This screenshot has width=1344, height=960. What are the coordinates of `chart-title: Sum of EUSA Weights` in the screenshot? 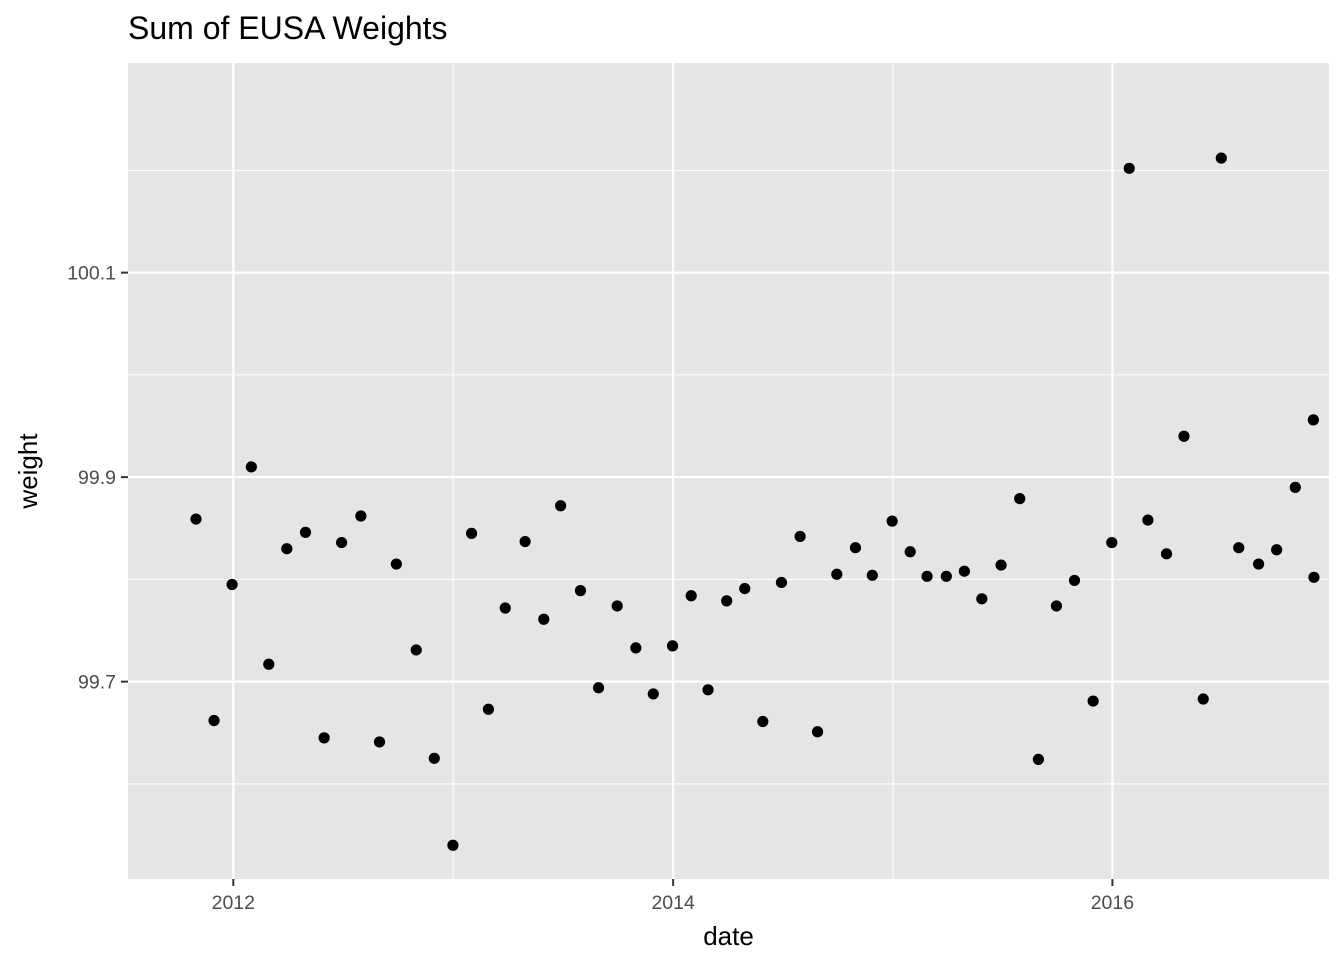 It's located at (288, 28).